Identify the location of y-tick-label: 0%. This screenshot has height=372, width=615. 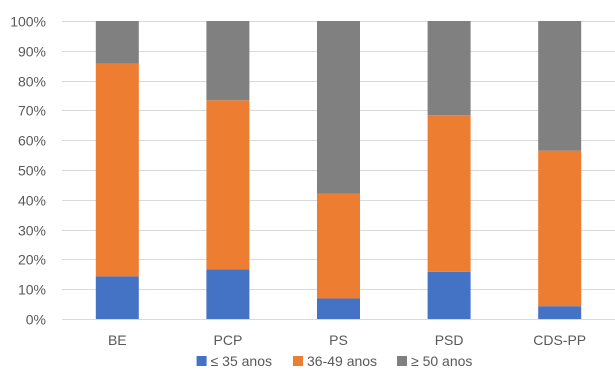
(36, 320).